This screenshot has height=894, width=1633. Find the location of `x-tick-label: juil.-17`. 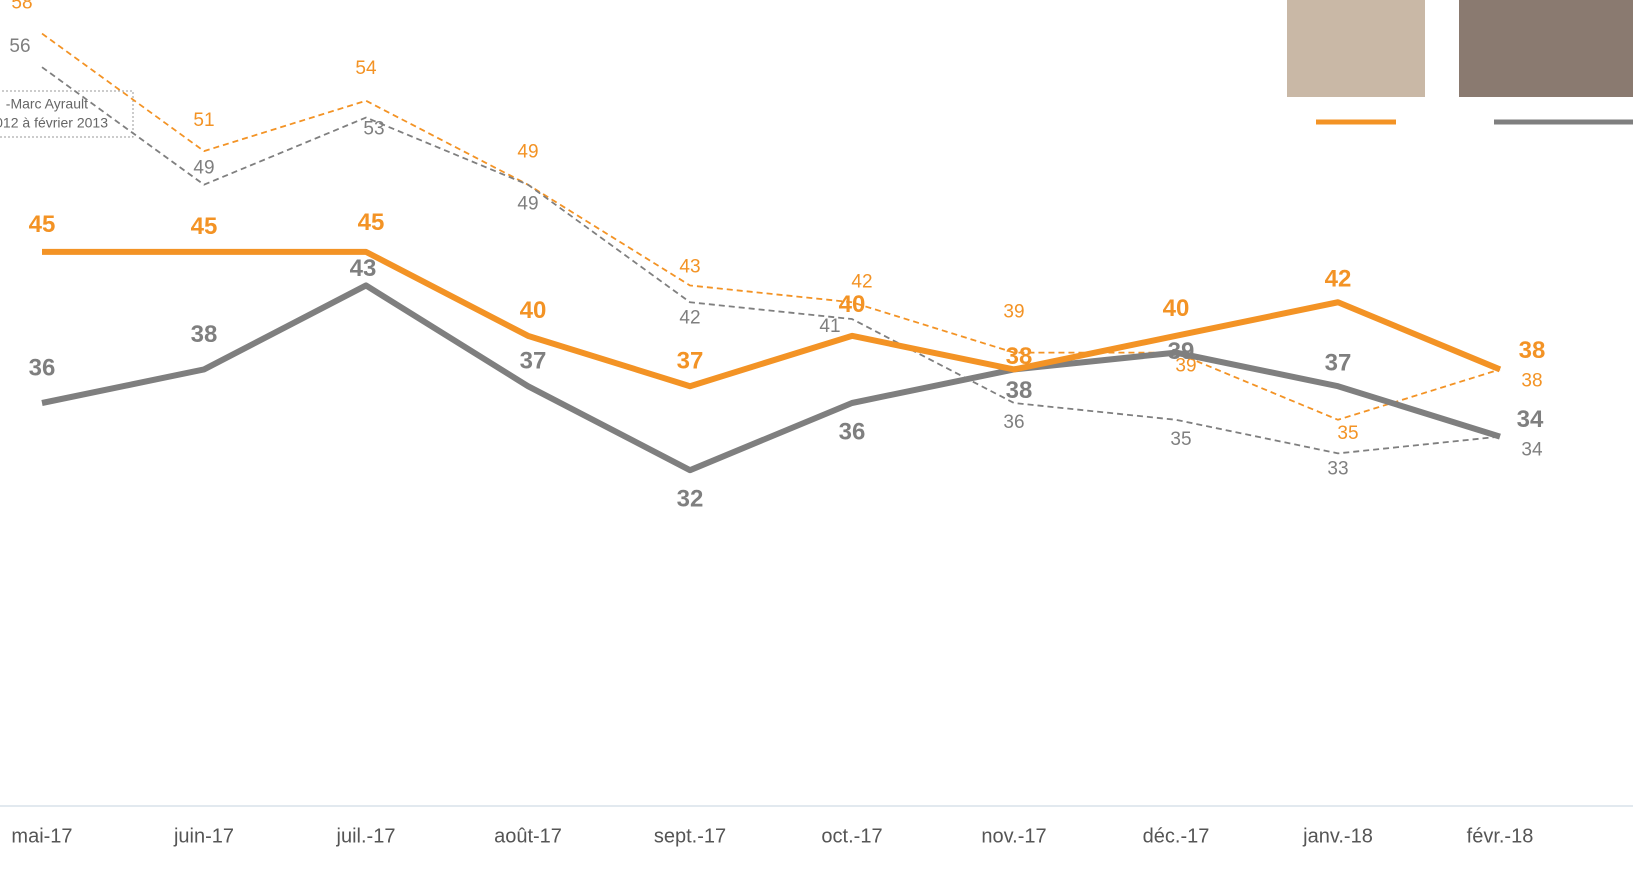

x-tick-label: juil.-17 is located at coordinates (366, 836).